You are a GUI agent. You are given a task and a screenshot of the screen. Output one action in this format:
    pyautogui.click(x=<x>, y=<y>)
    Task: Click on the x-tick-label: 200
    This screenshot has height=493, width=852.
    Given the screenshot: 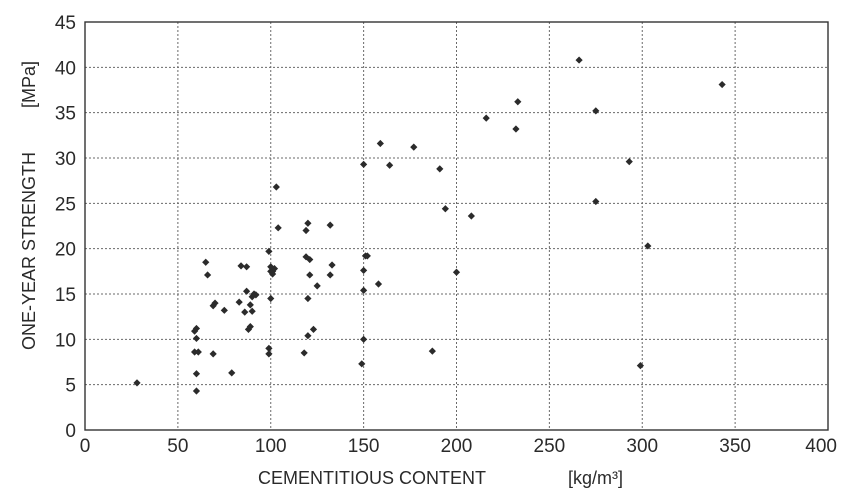 What is the action you would take?
    pyautogui.click(x=457, y=446)
    